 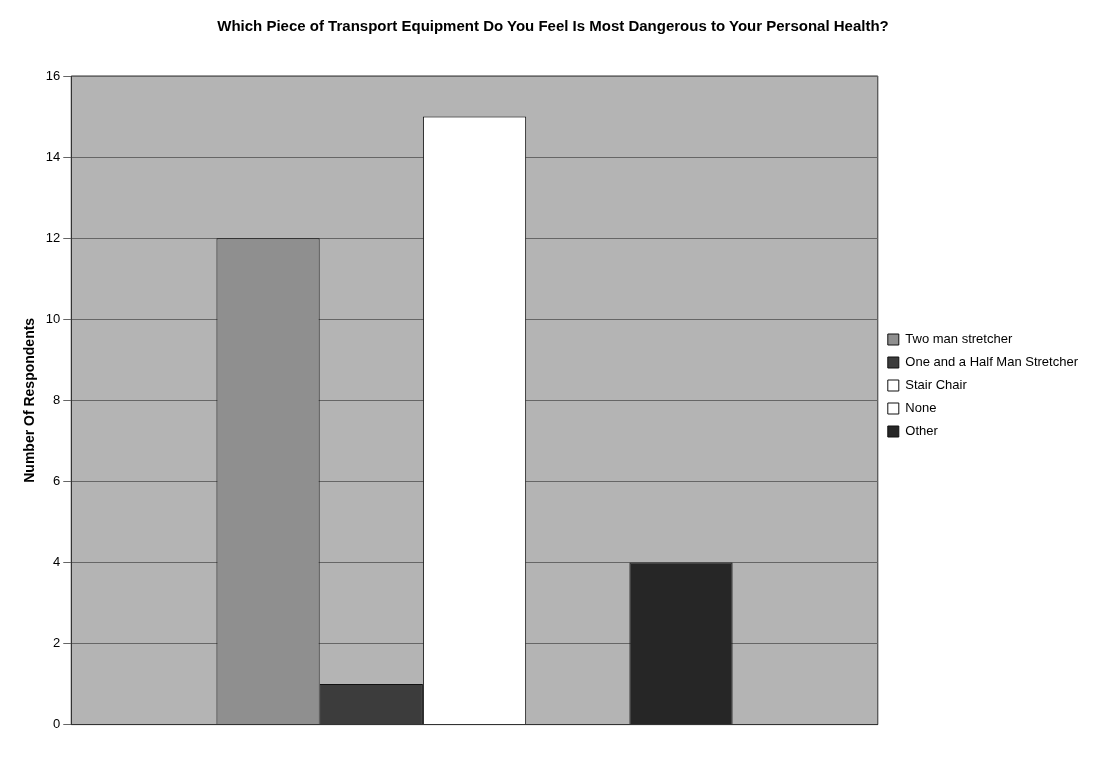 I want to click on legend-label: Stair Chair, so click(x=936, y=385).